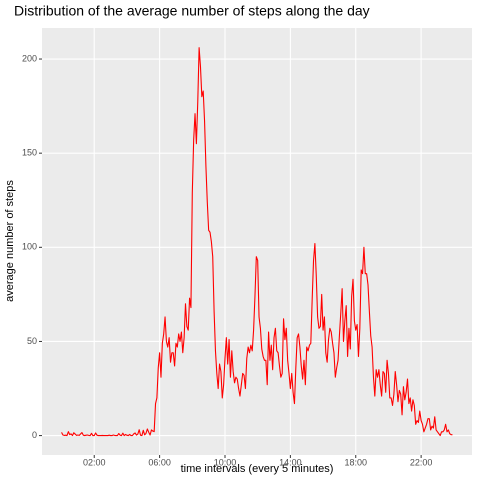 The height and width of the screenshot is (480, 480). What do you see at coordinates (29, 247) in the screenshot?
I see `y-tick-label: 100` at bounding box center [29, 247].